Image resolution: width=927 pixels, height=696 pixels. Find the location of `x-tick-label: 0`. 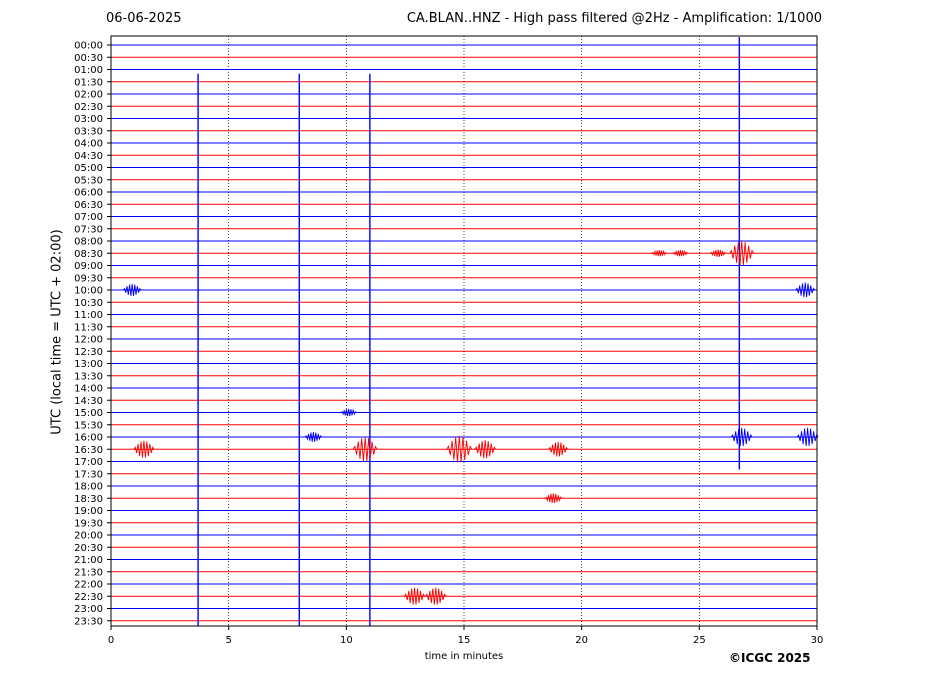

x-tick-label: 0 is located at coordinates (111, 640).